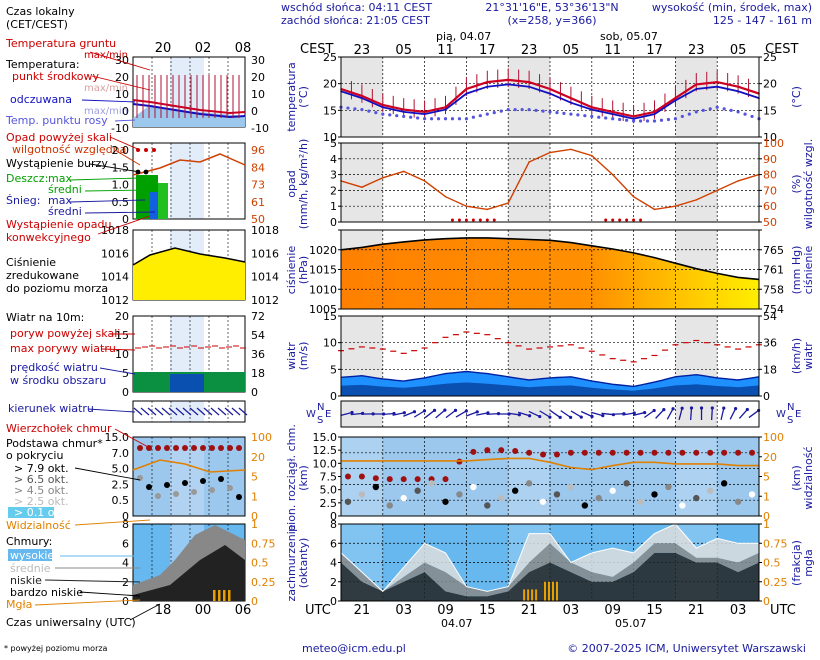 This screenshot has width=820, height=660. What do you see at coordinates (333, 524) in the screenshot?
I see `cl-left-ticks-label: 8` at bounding box center [333, 524].